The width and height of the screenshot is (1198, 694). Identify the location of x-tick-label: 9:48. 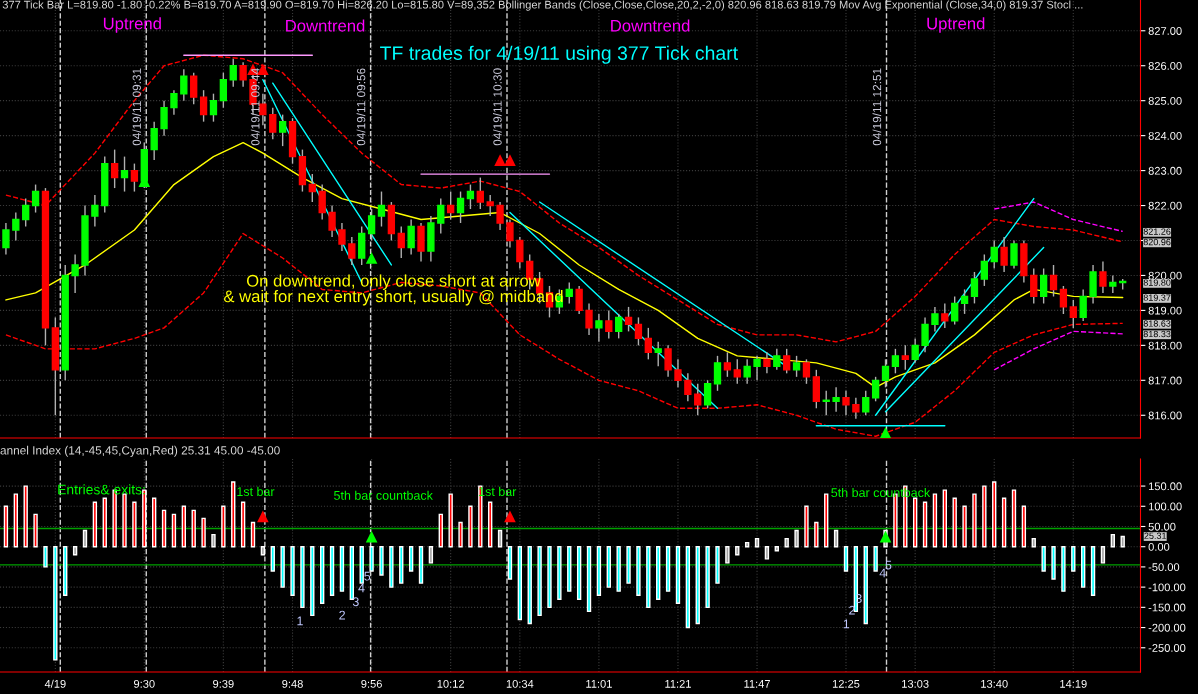
(292, 683).